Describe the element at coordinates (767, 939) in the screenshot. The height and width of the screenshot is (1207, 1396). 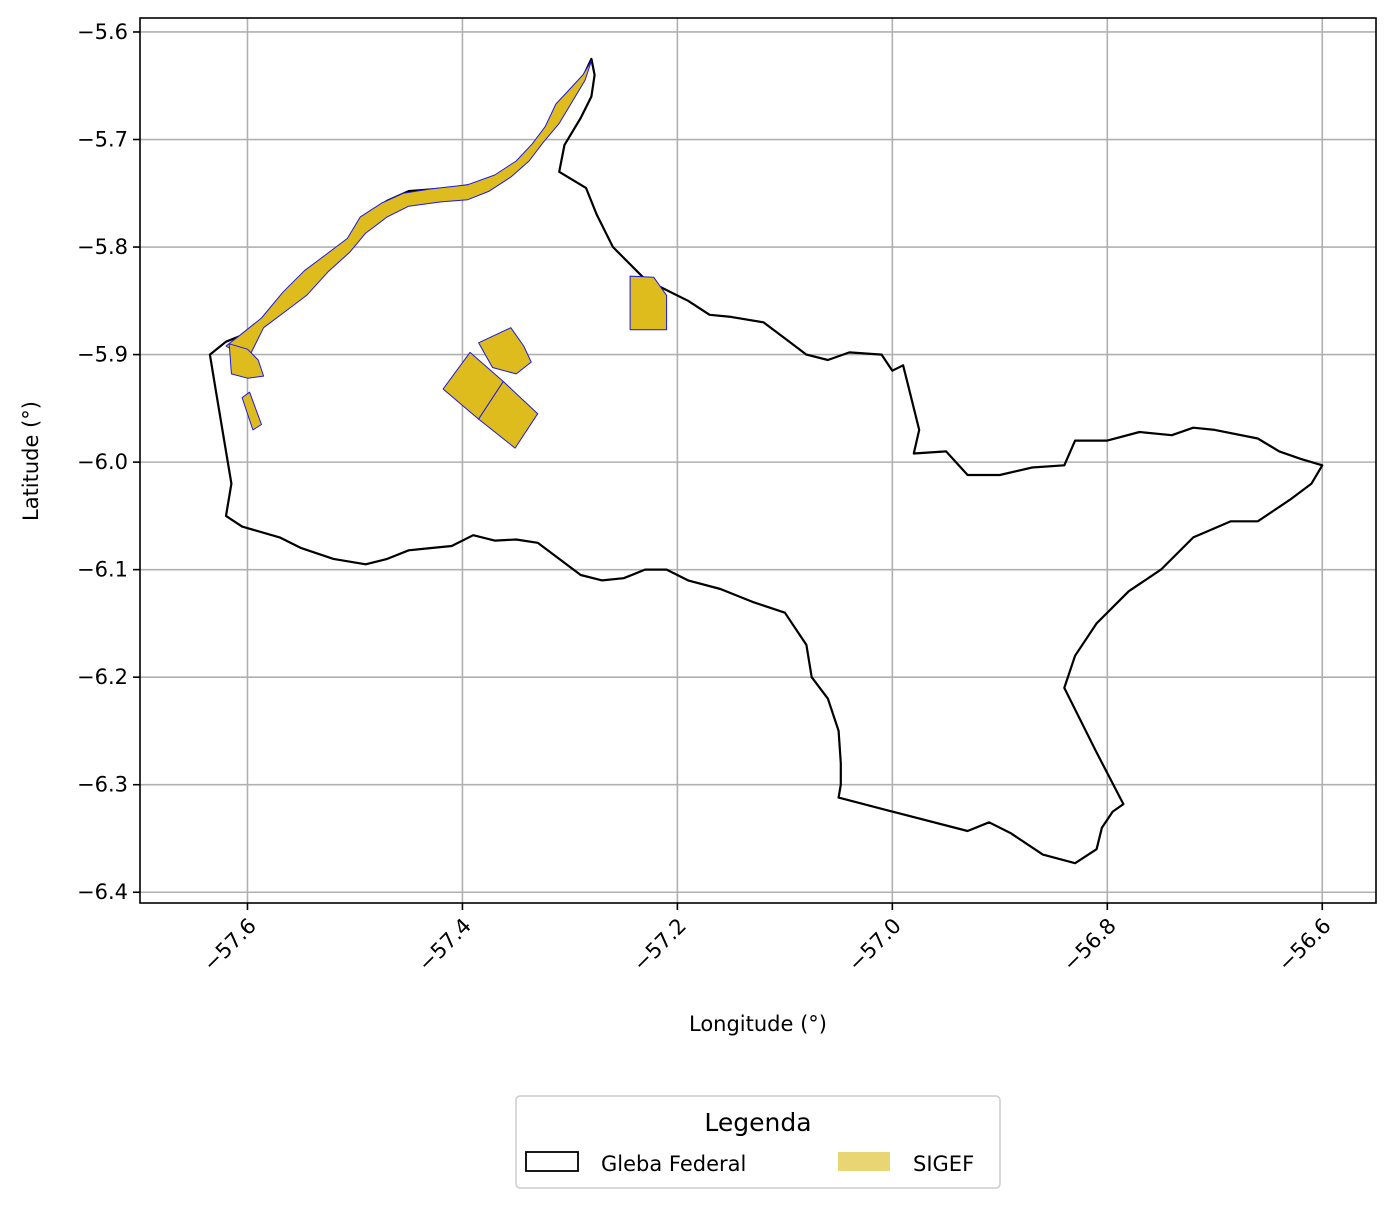
I see `x-axis-ticks: −57.6 −57.4 −57.2 −57.0 −56.8 −56.6` at that location.